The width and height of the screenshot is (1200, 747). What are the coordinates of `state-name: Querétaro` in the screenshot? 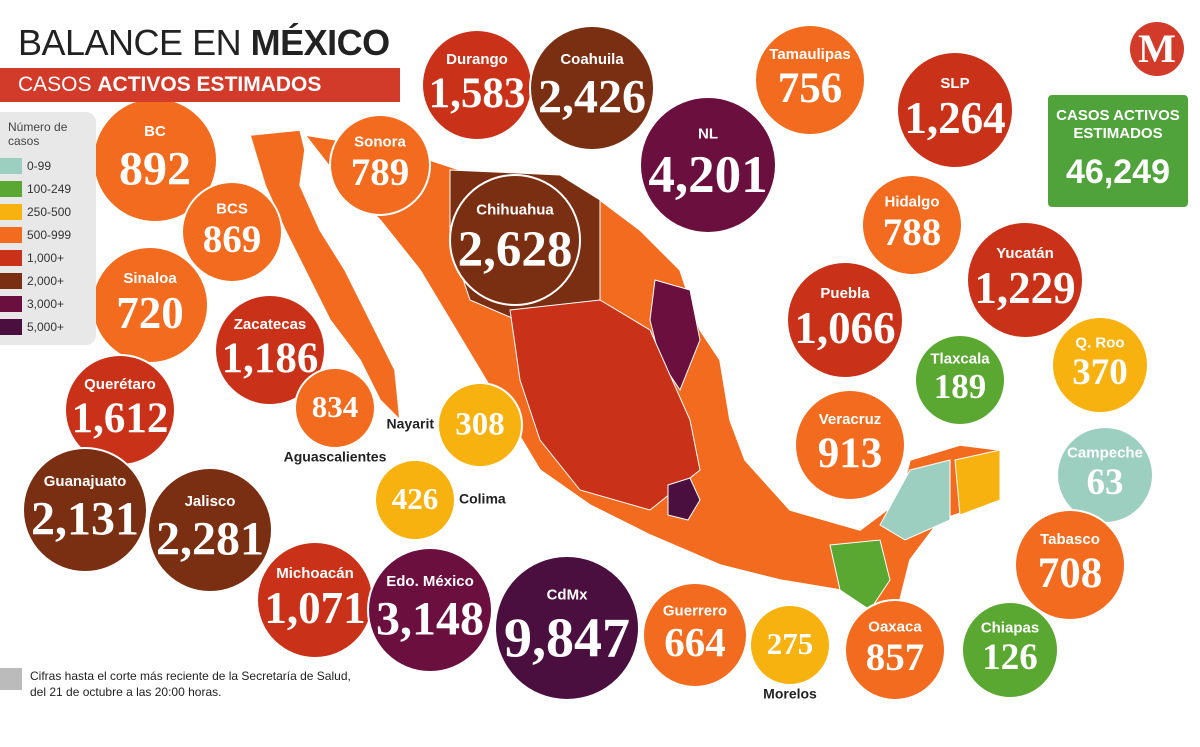 It's located at (120, 384).